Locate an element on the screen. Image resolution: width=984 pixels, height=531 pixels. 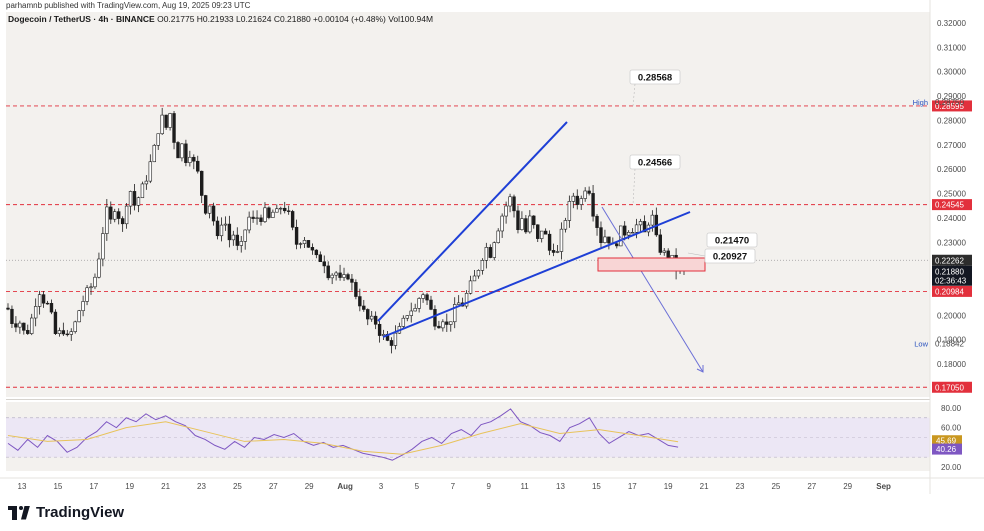
tradingview-logo: TradingView is located at coordinates (66, 512).